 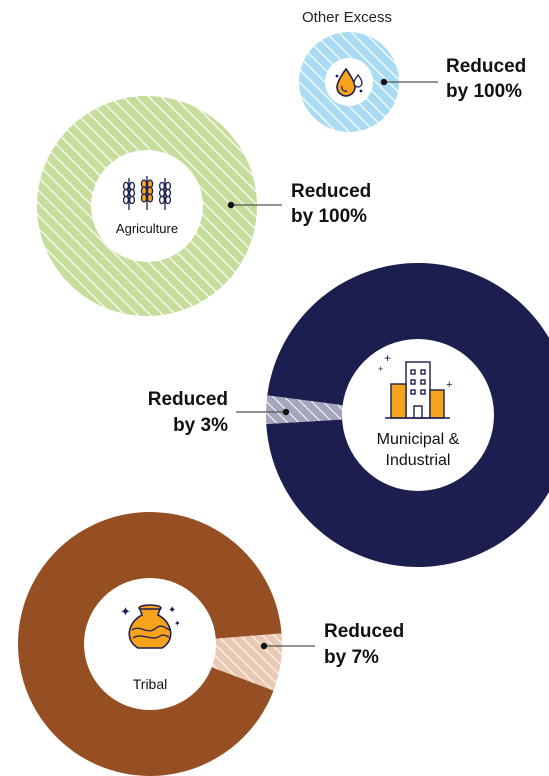 What do you see at coordinates (351, 657) in the screenshot?
I see `callout-line2-tribal: by 7%` at bounding box center [351, 657].